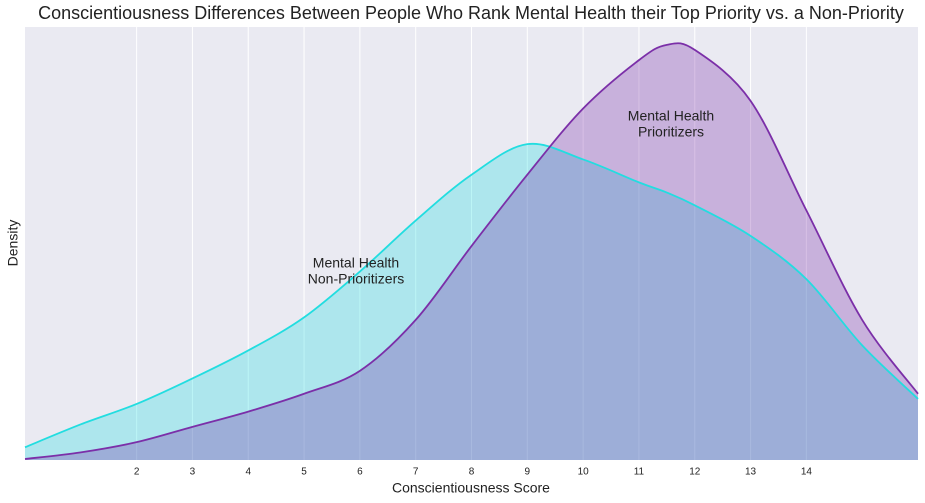 This screenshot has width=925, height=503. Describe the element at coordinates (360, 472) in the screenshot. I see `x-tick-label: 6` at that location.